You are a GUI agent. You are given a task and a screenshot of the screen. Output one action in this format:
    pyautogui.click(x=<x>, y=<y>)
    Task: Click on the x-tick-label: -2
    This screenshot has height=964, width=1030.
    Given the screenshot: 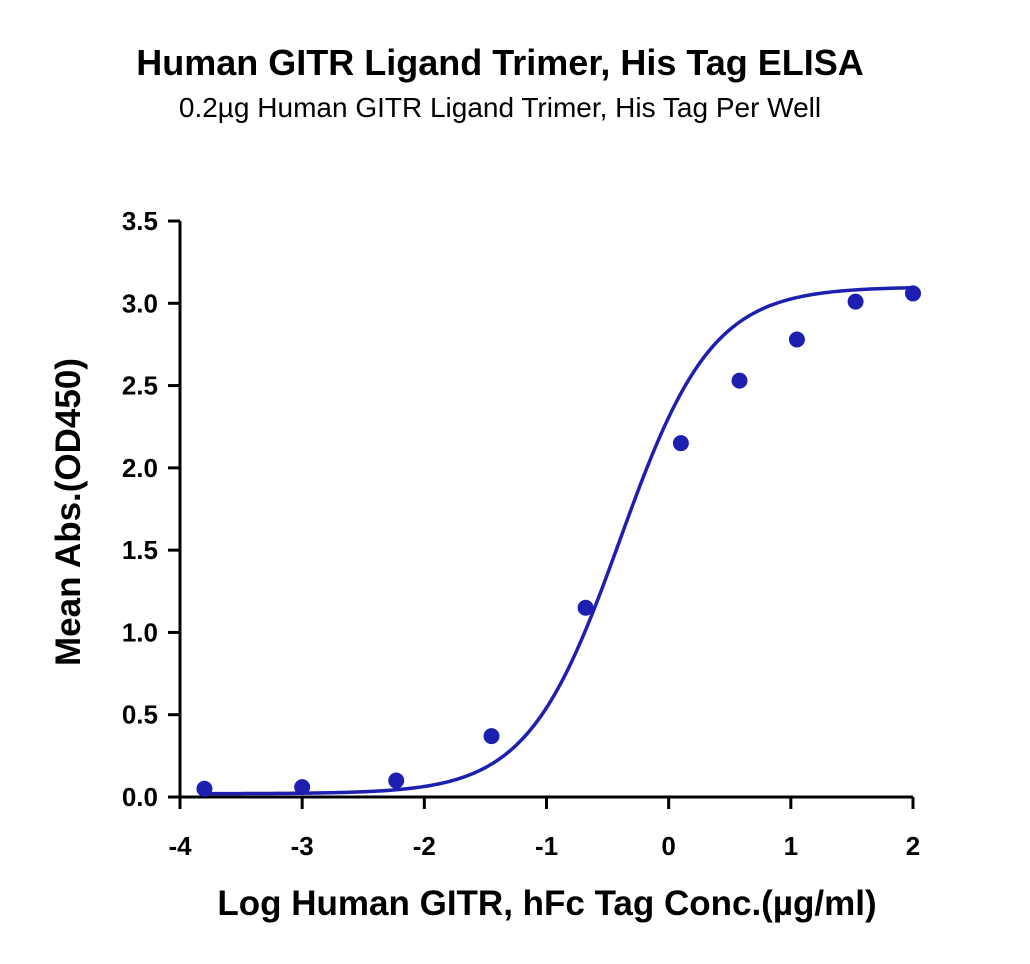 What is the action you would take?
    pyautogui.click(x=424, y=846)
    